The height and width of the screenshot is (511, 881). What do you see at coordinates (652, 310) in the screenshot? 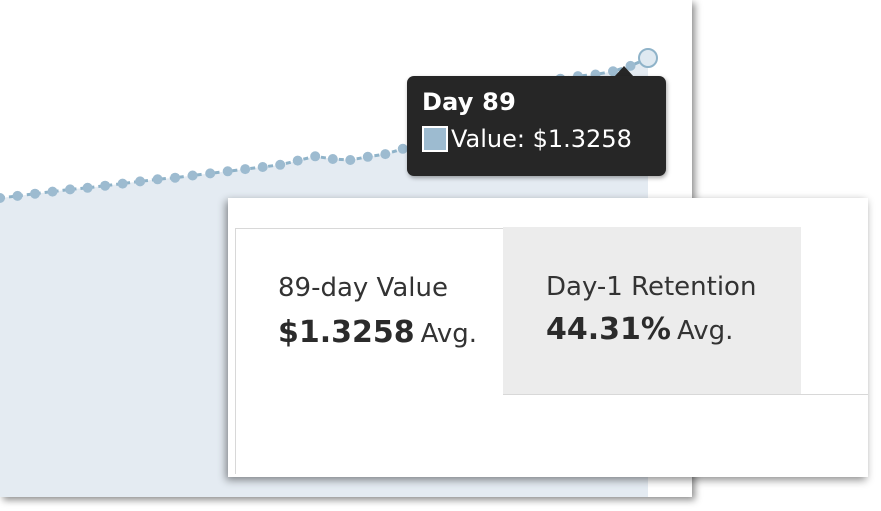
I see `tab-day1-retention: Day-1 Retention 44.31% Avg.` at bounding box center [652, 310].